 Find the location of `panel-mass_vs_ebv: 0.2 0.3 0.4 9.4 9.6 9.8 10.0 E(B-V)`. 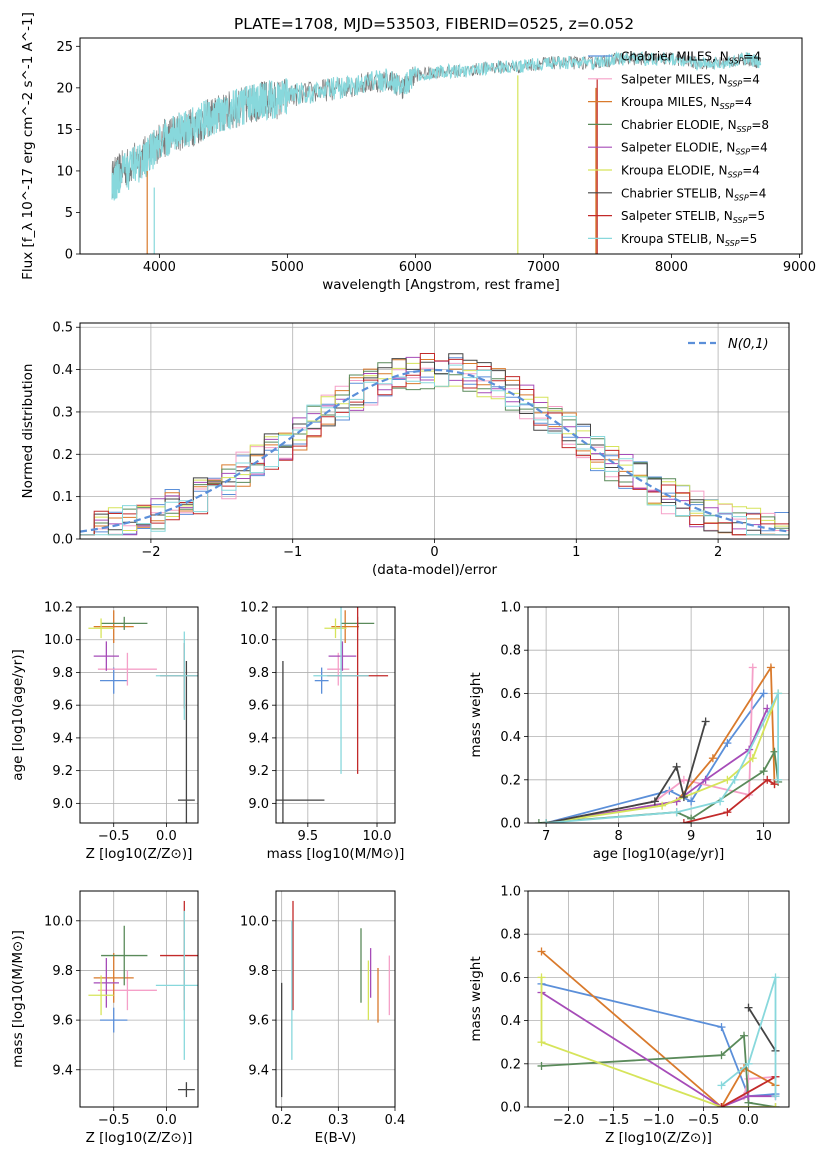

panel-mass_vs_ebv: 0.2 0.3 0.4 9.4 9.6 9.8 10.0 E(B-V) is located at coordinates (323, 1018).